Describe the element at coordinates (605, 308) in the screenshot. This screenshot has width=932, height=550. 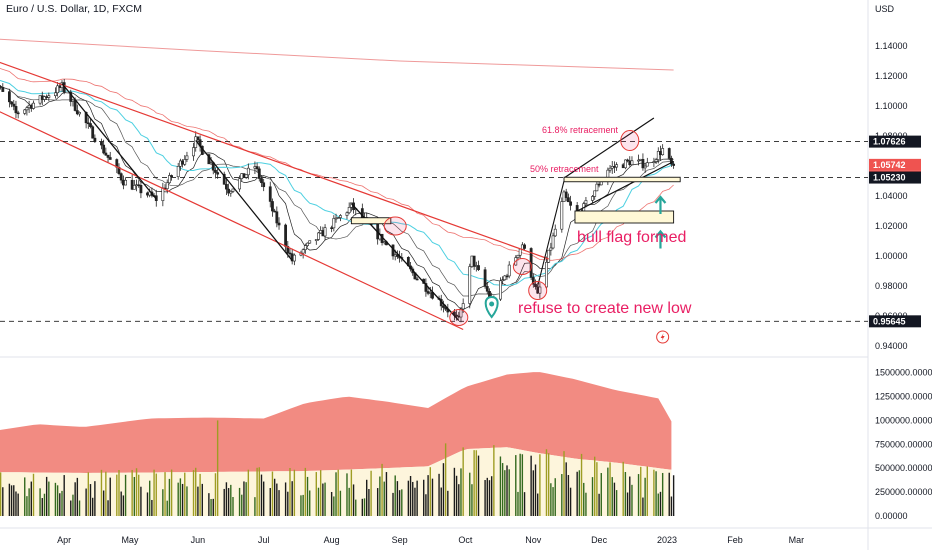
I see `refuse-label: refuse to create new low` at that location.